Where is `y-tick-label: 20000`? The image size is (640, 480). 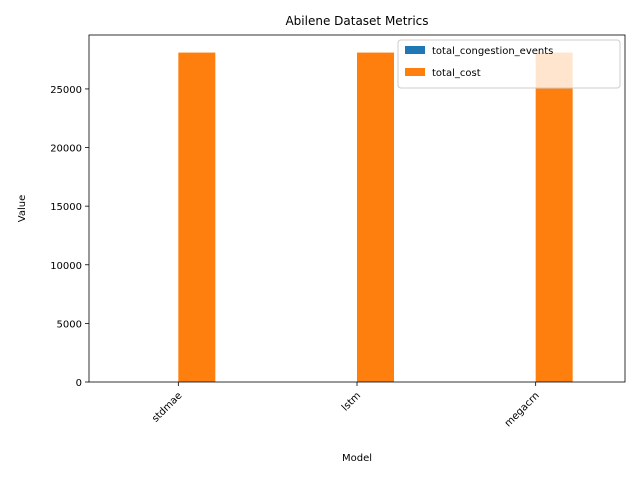
y-tick-label: 20000 is located at coordinates (66, 149).